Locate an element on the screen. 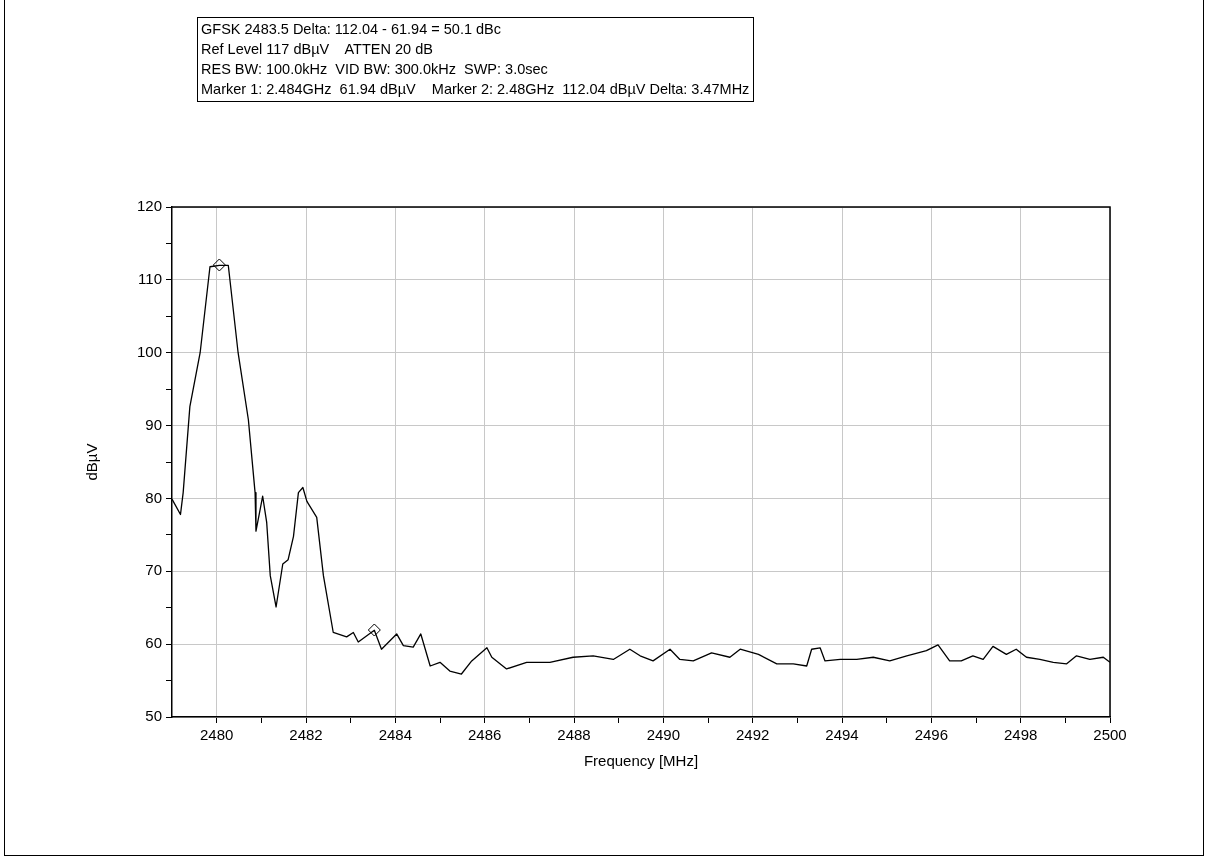 The height and width of the screenshot is (857, 1206). x-tick-label: 2484 is located at coordinates (395, 735).